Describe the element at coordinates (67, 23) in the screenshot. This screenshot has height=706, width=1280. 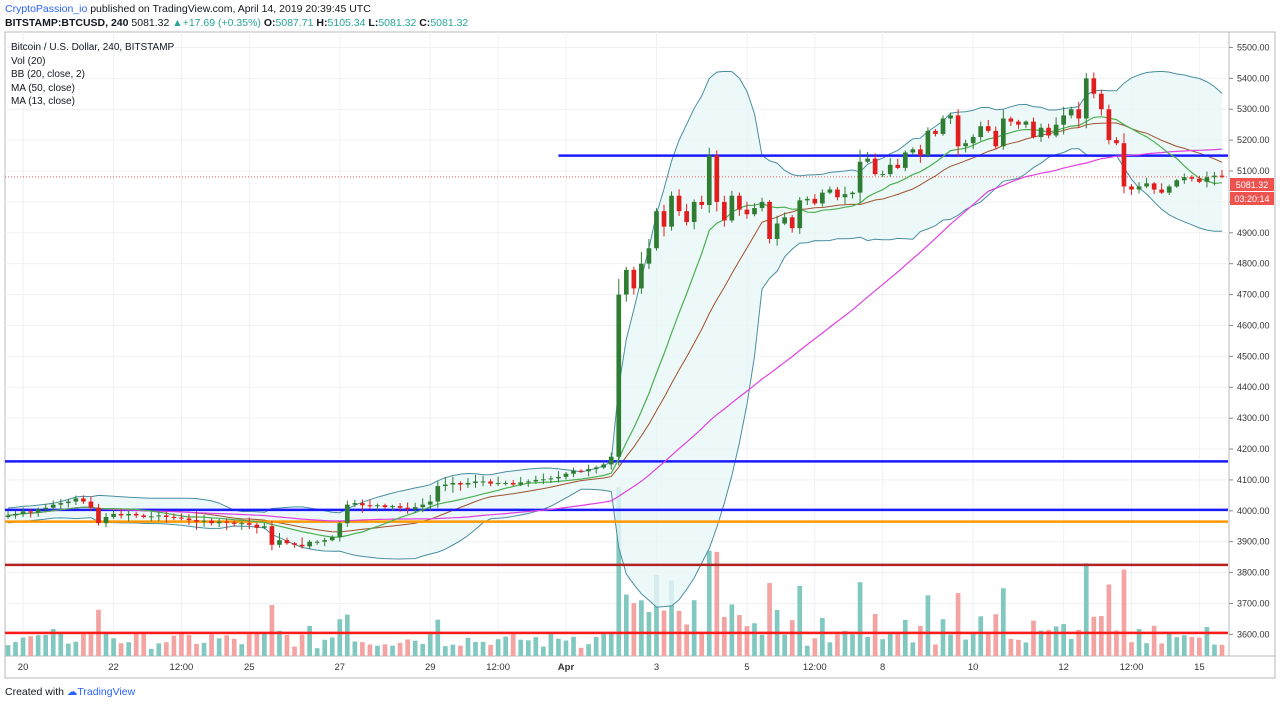
I see `symbol-name: BITSTAMP:BTCUSD, 240` at that location.